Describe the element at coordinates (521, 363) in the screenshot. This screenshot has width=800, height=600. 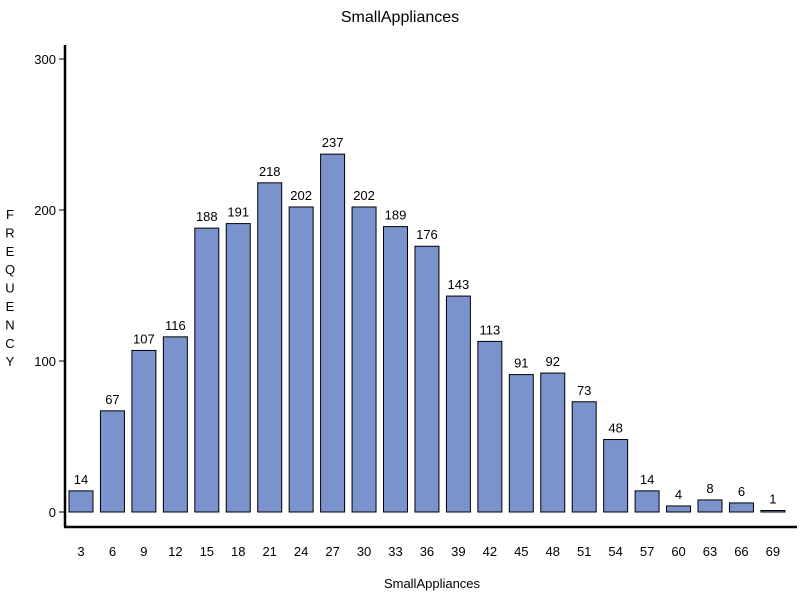
I see `bar-value-label: 91` at that location.